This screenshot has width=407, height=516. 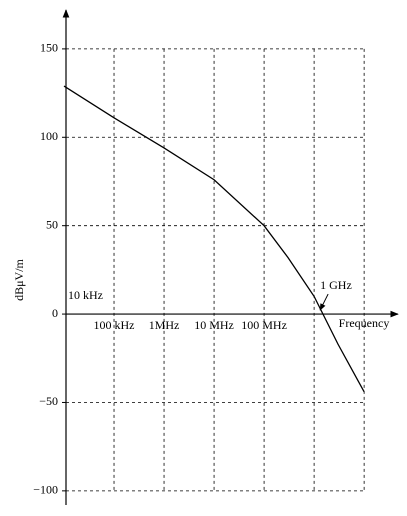 I want to click on y-tick-label: 150, so click(x=49, y=48).